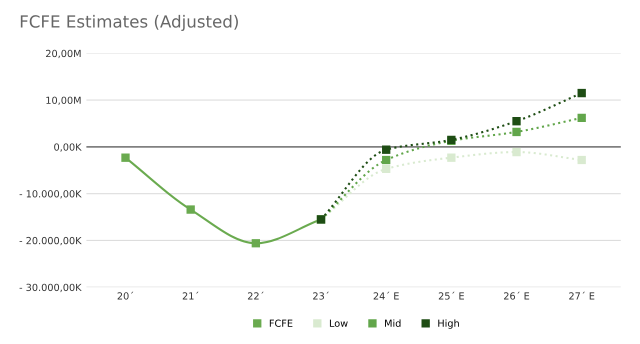  Describe the element at coordinates (51, 194) in the screenshot. I see `y-tick-label: - 10.000,00K` at that location.